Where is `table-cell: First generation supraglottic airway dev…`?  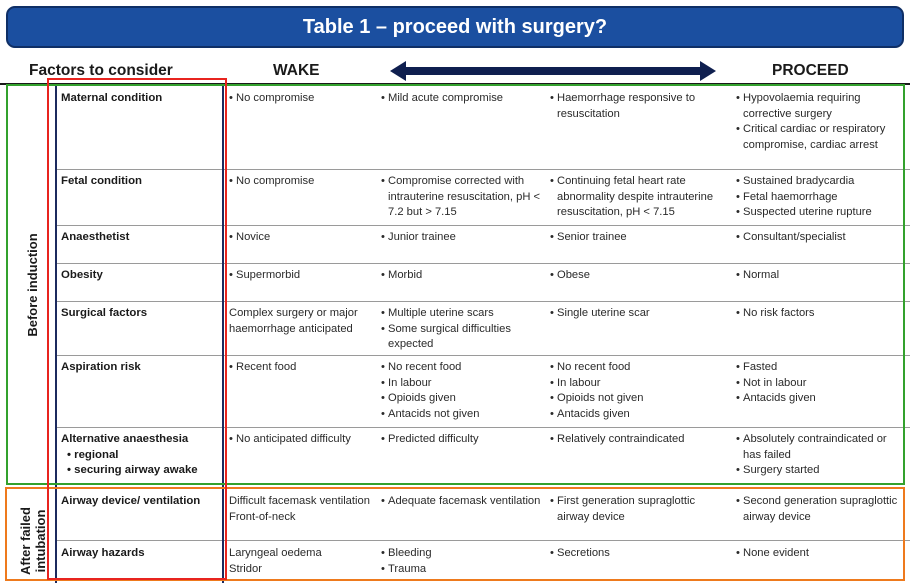 table-cell: First generation supraglottic airway dev… is located at coordinates (640, 509).